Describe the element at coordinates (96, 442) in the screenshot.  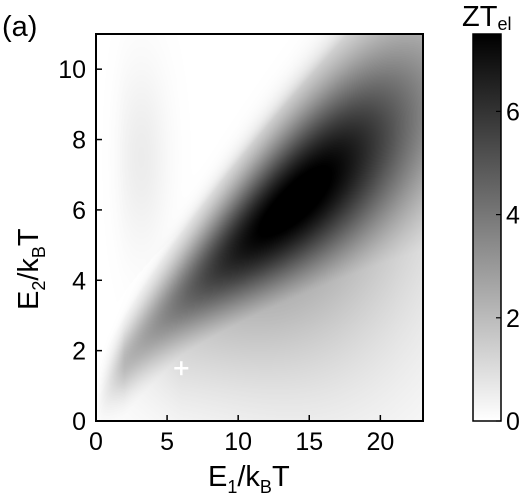
I see `x-tick-label: 0` at that location.